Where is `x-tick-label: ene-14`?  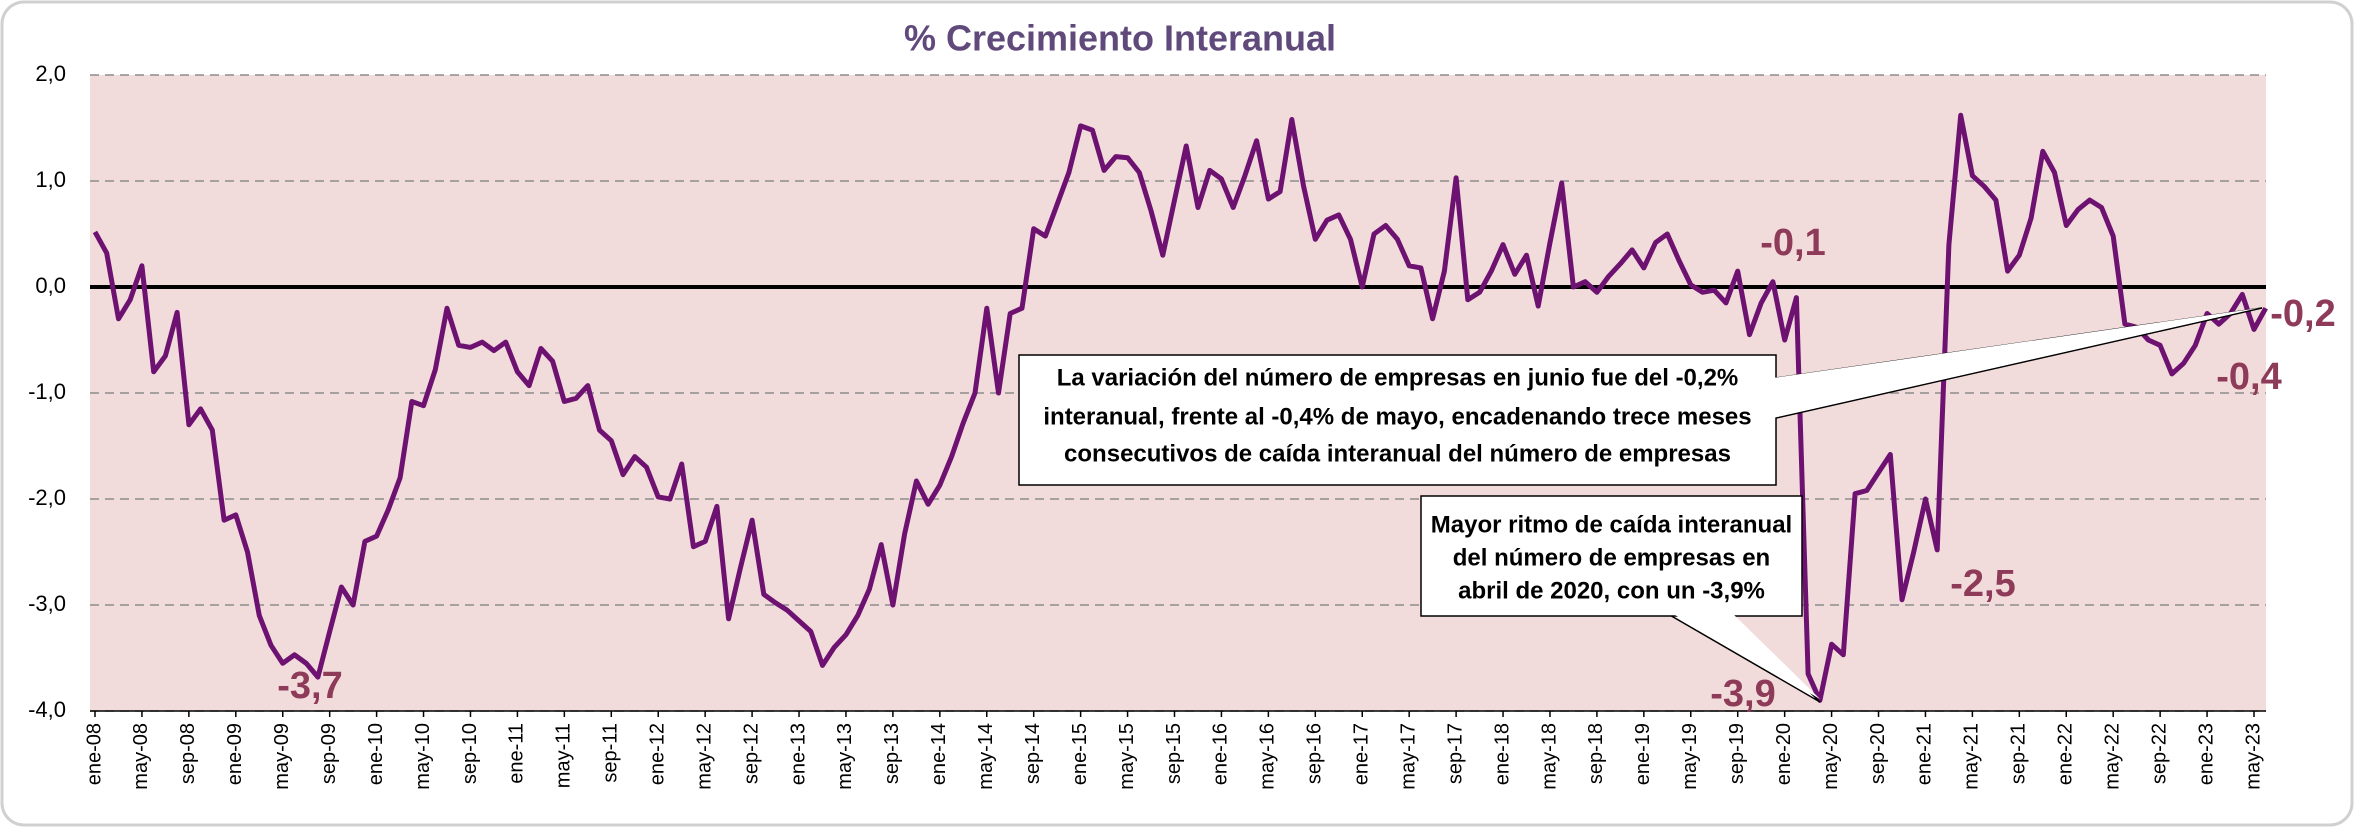 x-tick-label: ene-14 is located at coordinates (939, 754).